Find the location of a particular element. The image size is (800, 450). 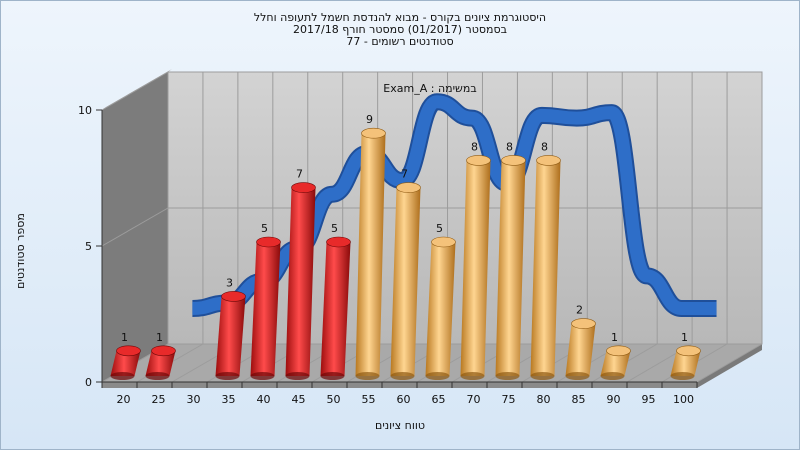

floor-side-edge is located at coordinates (729, 366).